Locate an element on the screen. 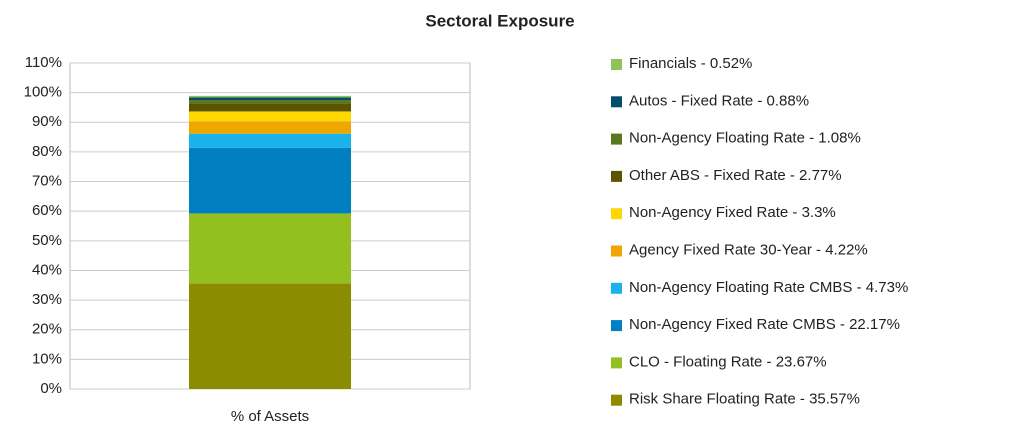 The image size is (1009, 425). legend-label: Autos - Fixed Rate - 0.88% is located at coordinates (719, 100).